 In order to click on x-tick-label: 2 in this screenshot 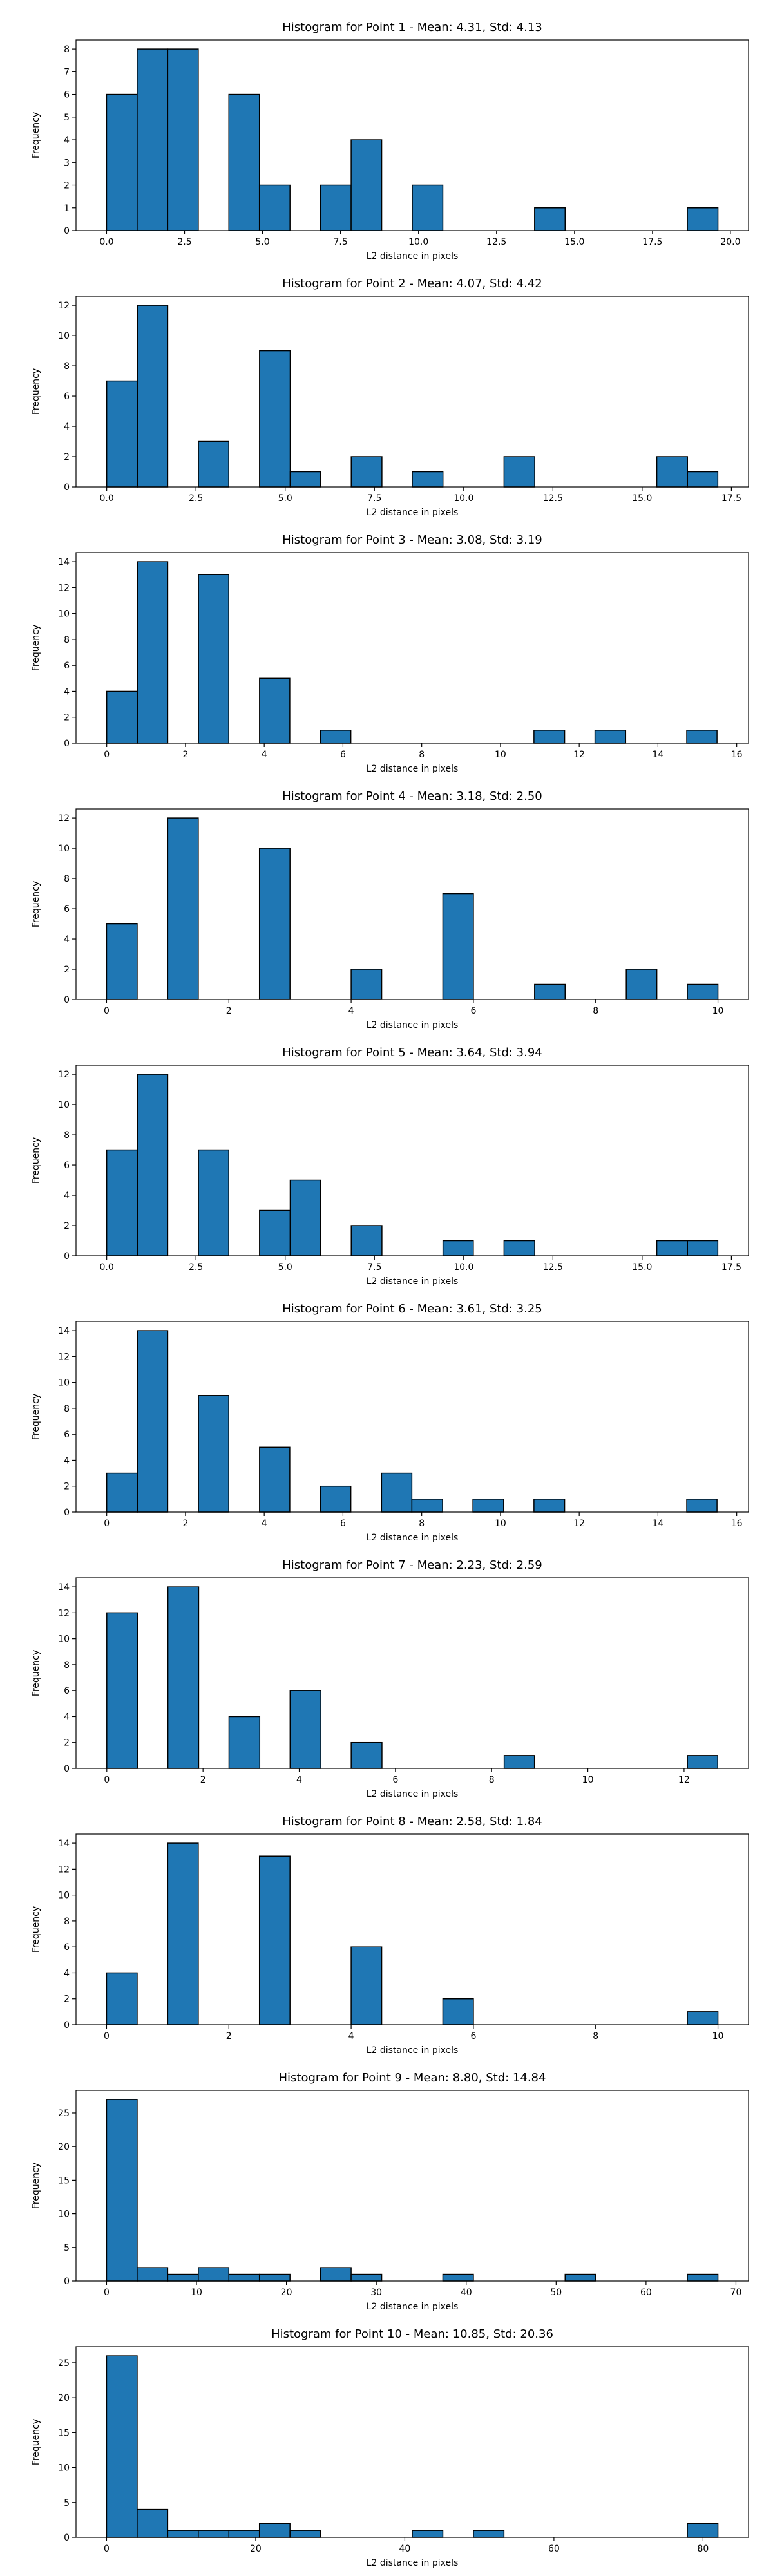, I will do `click(229, 2036)`.